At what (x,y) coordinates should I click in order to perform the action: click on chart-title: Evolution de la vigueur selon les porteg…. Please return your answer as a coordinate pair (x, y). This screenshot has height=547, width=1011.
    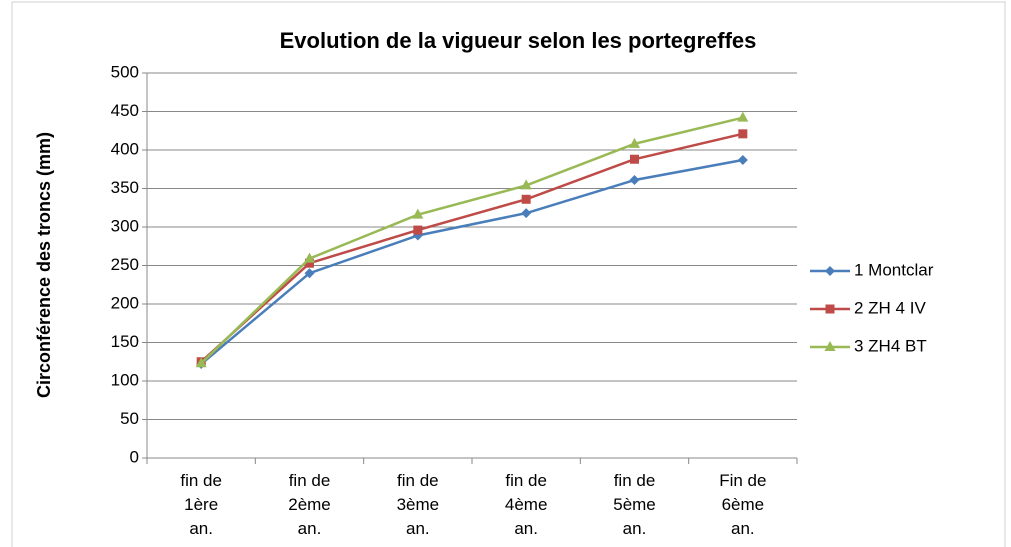
    Looking at the image, I should click on (518, 40).